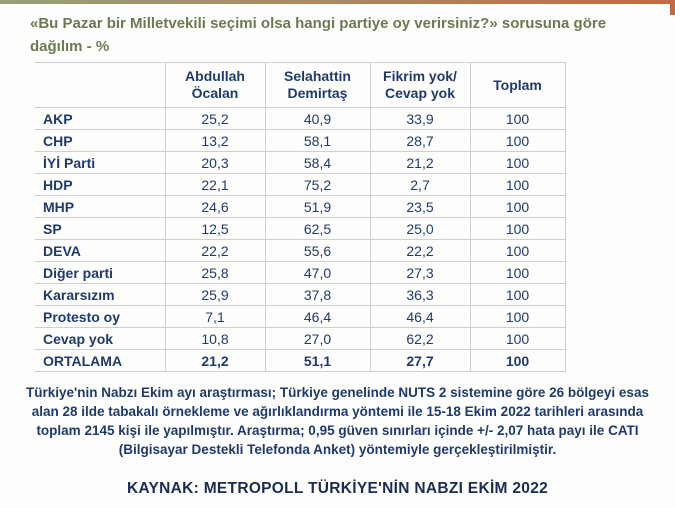 This screenshot has width=675, height=508. Describe the element at coordinates (100, 316) in the screenshot. I see `row-label: Protesto oy` at that location.